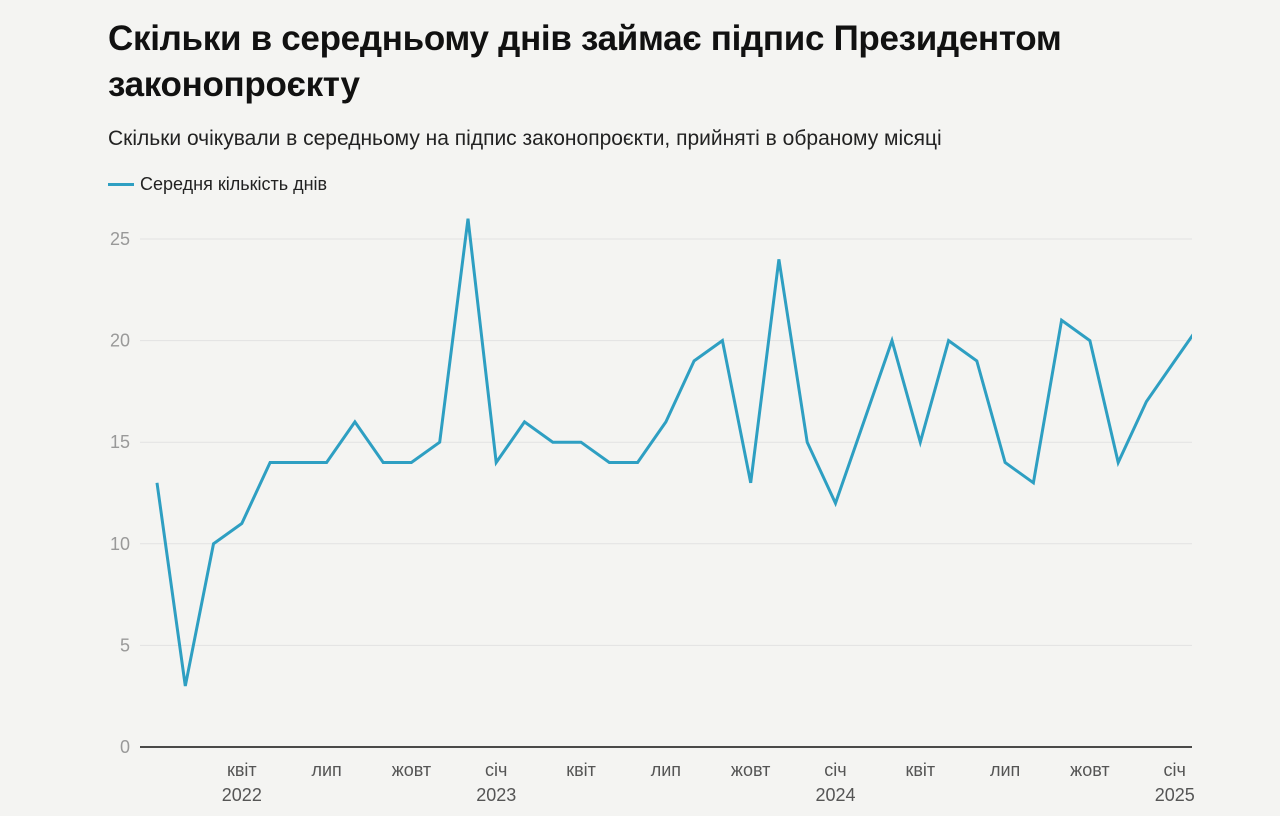  Describe the element at coordinates (1175, 795) in the screenshot. I see `x-tick-year-label: 2025` at that location.